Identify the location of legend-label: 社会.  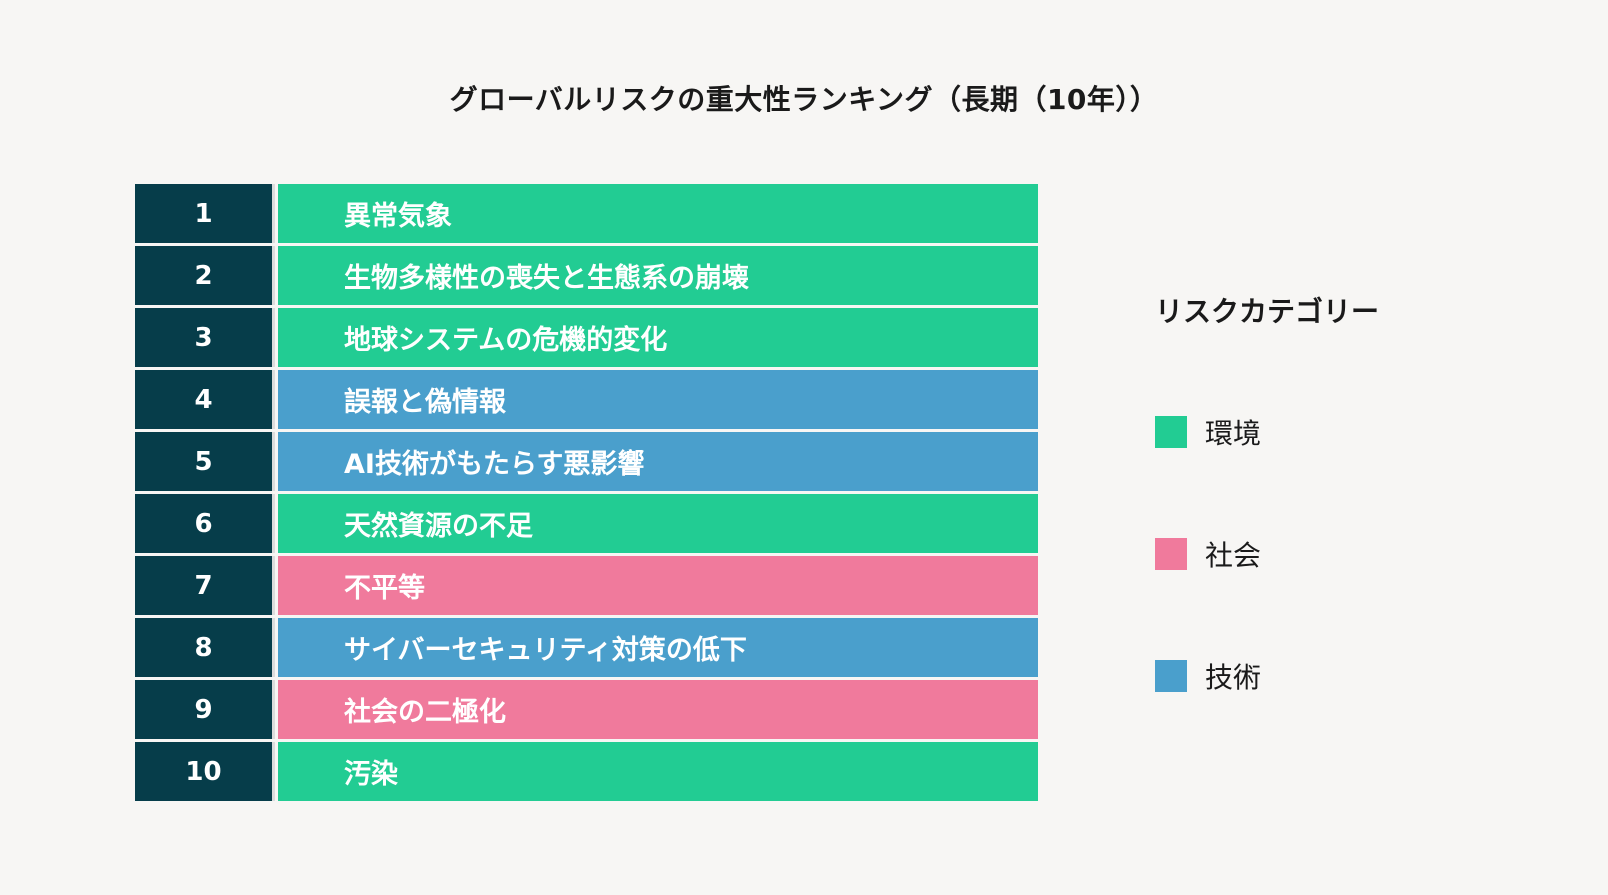
(1233, 555).